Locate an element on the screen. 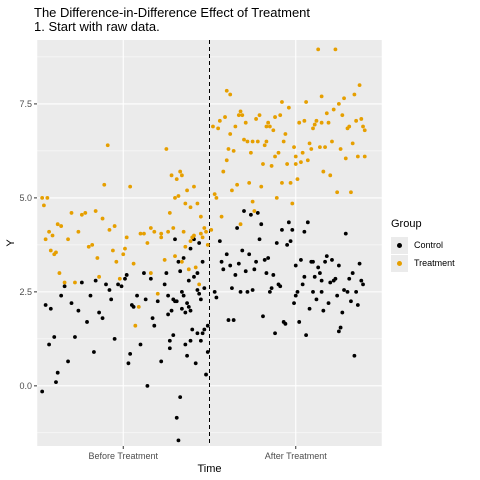  legend: Group Control Treatment is located at coordinates (423, 245).